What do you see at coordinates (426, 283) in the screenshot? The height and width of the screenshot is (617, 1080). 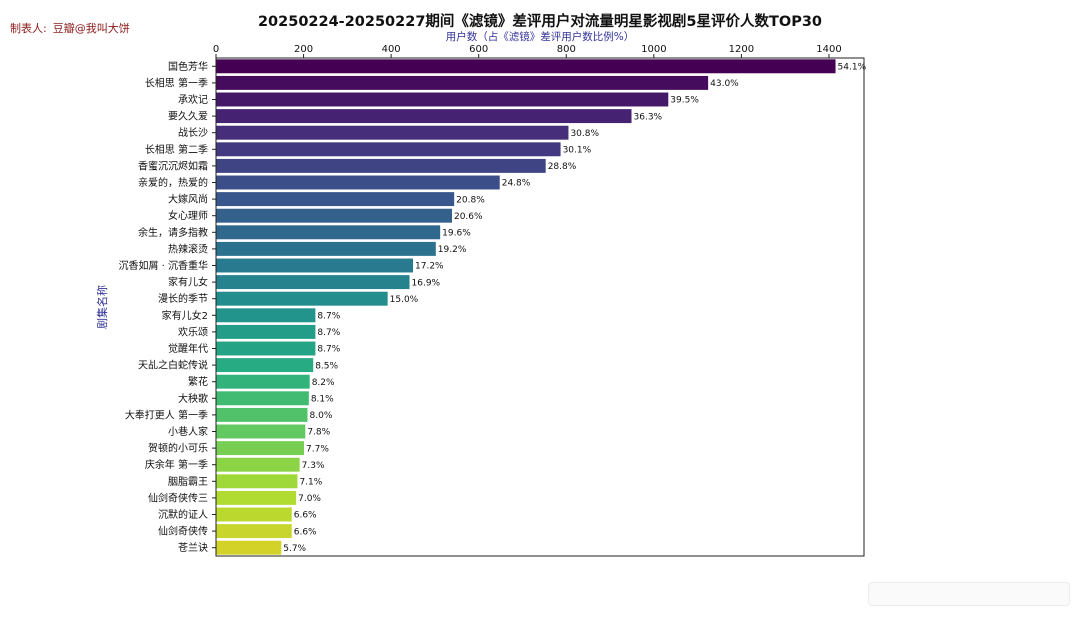 I see `data-label: 16.9%` at bounding box center [426, 283].